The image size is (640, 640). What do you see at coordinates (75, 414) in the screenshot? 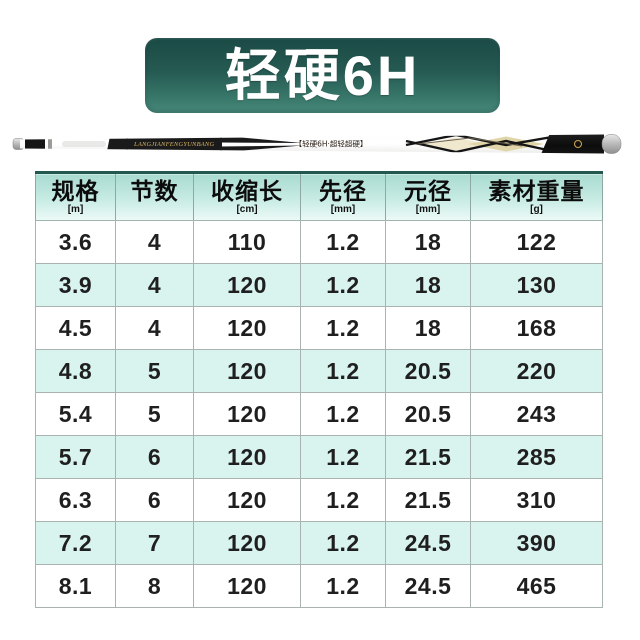
I see `cell-spec: 5.4` at bounding box center [75, 414].